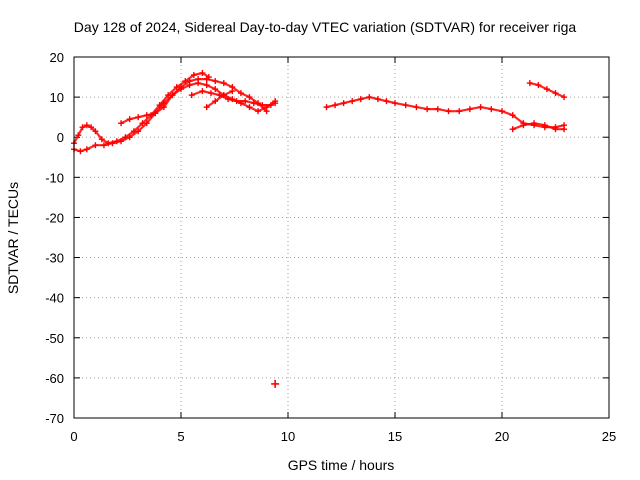 The image size is (640, 480). What do you see at coordinates (54, 217) in the screenshot?
I see `y-tick-label: -20` at bounding box center [54, 217].